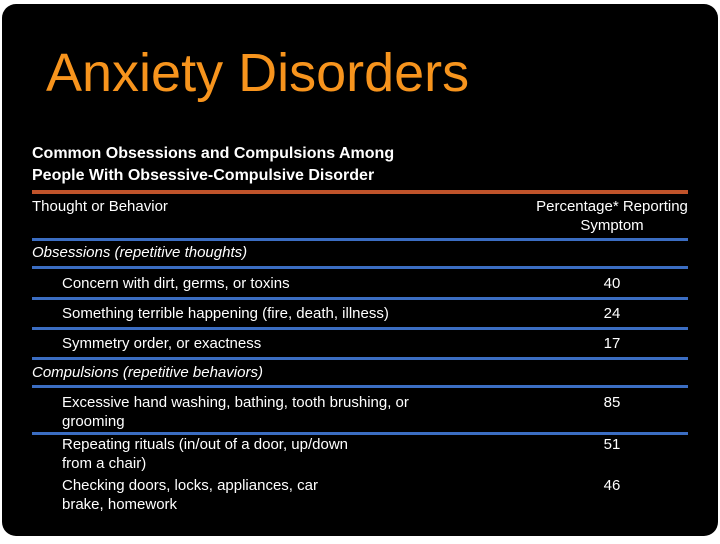  What do you see at coordinates (162, 343) in the screenshot?
I see `row-label: Symmetry order, or exactness` at bounding box center [162, 343].